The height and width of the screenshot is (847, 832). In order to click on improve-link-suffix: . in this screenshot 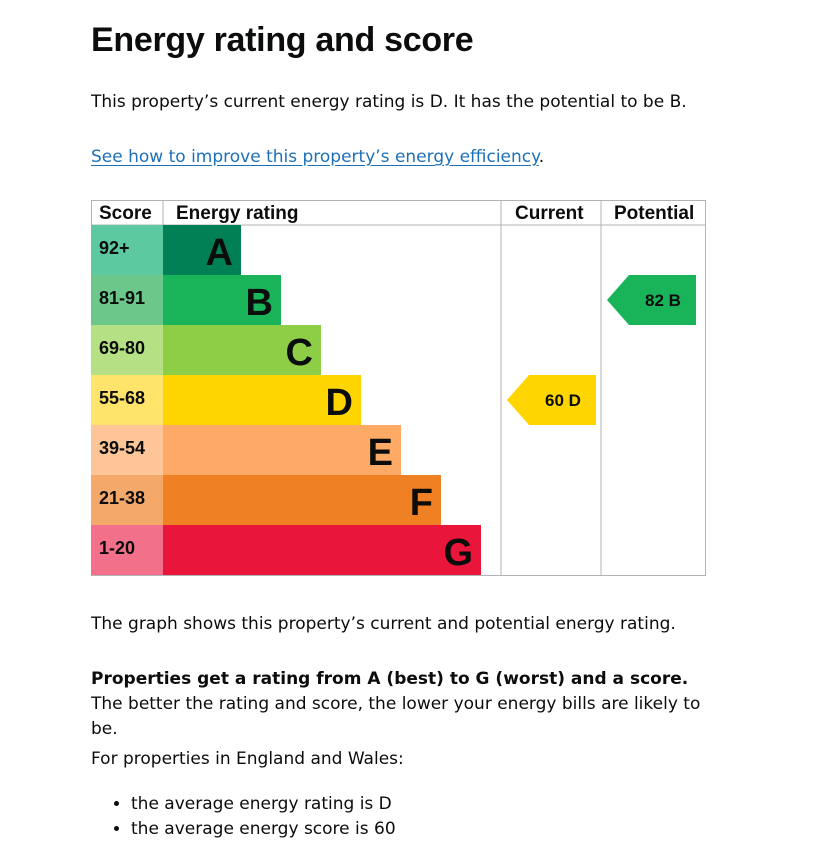, I will do `click(541, 157)`.